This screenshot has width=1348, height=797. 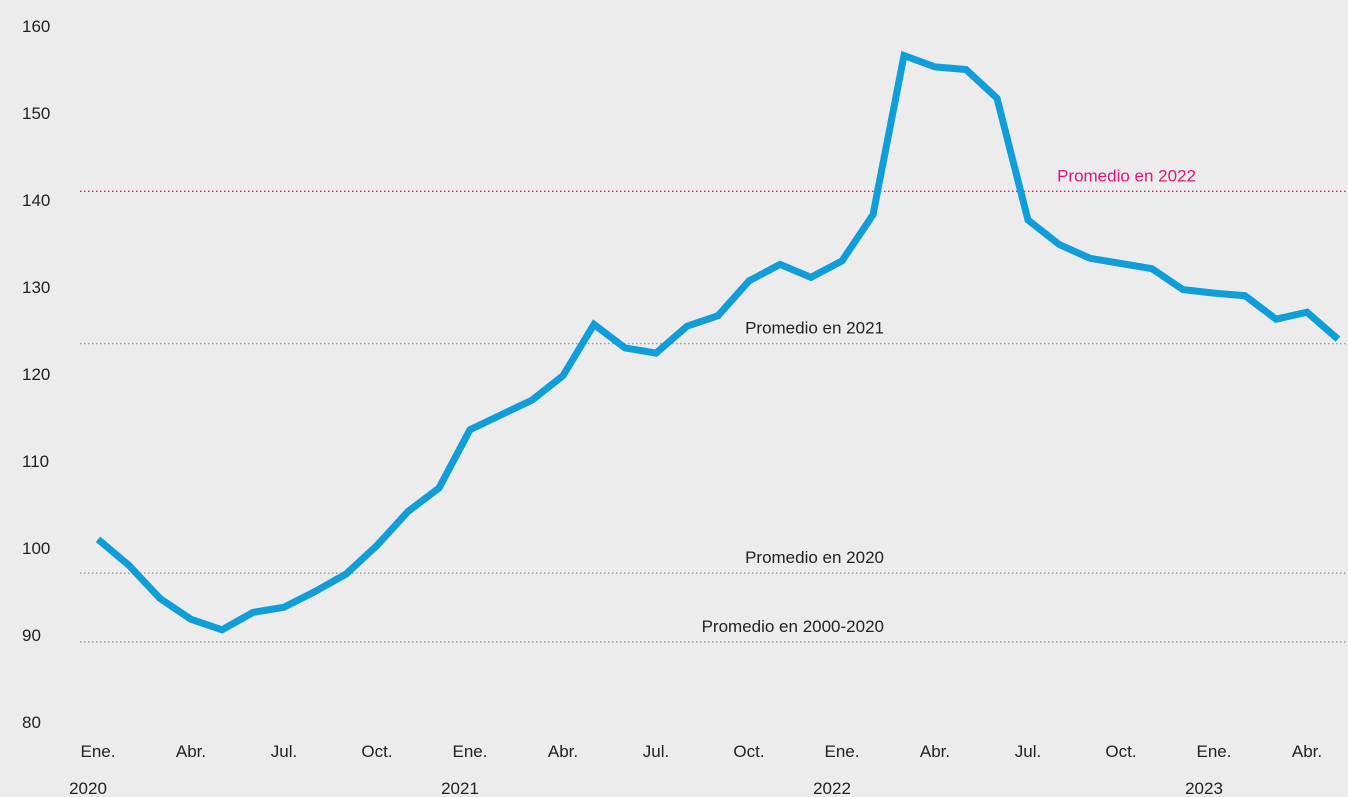 What do you see at coordinates (36, 113) in the screenshot?
I see `y-tick-label: 150` at bounding box center [36, 113].